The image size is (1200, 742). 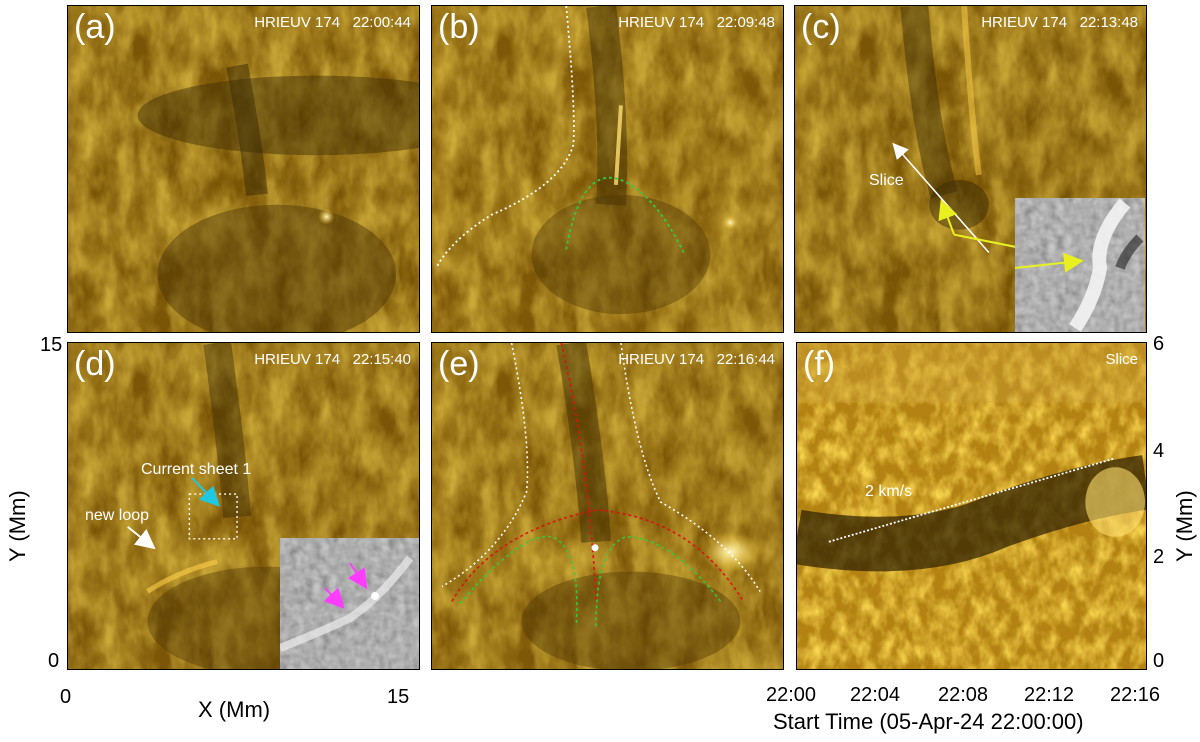 What do you see at coordinates (963, 695) in the screenshot?
I see `f-x-tick-2: 22:08` at bounding box center [963, 695].